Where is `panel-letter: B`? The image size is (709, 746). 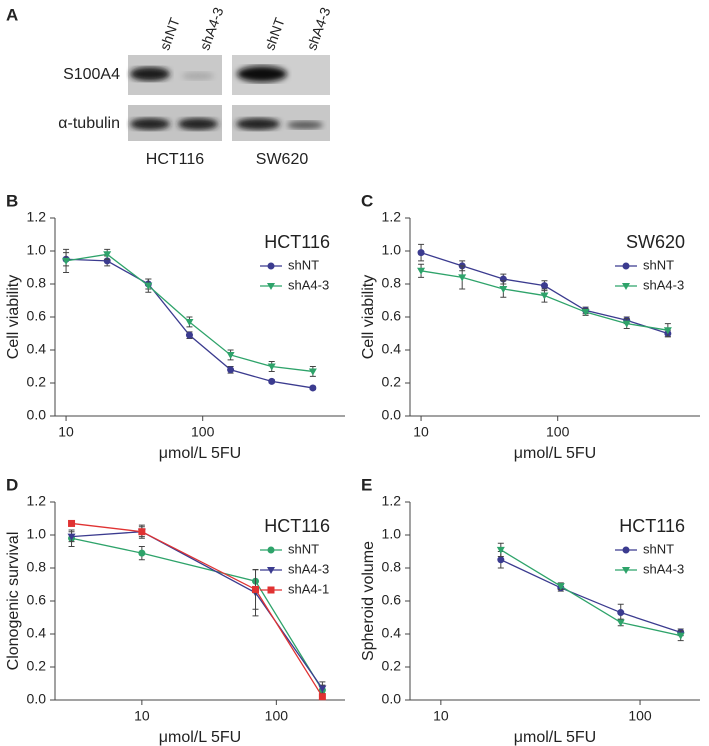
panel-letter: B is located at coordinates (12, 200).